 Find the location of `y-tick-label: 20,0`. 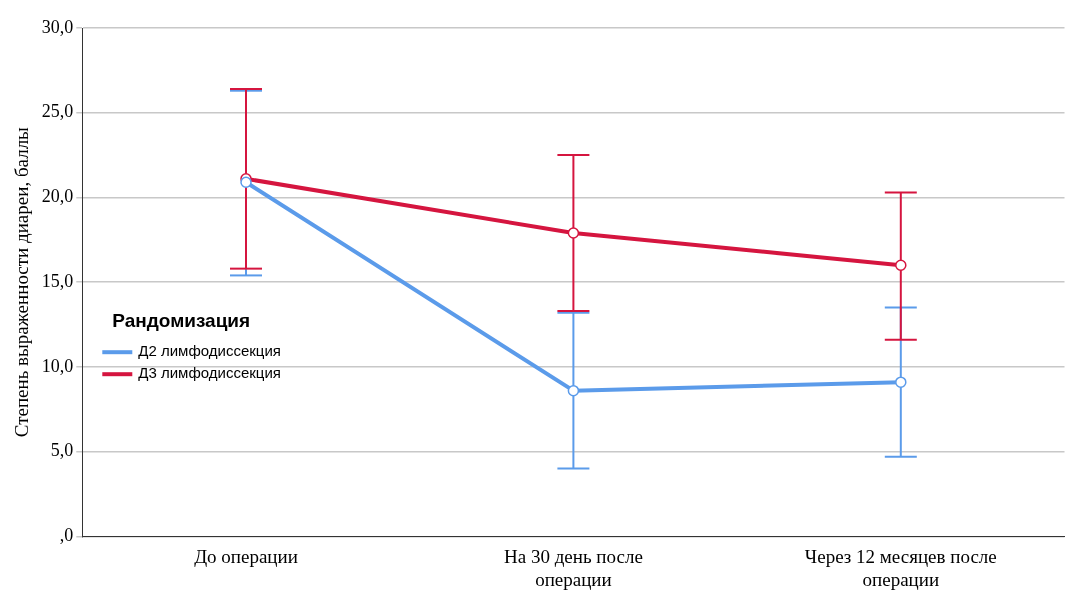

y-tick-label: 20,0 is located at coordinates (57, 196).